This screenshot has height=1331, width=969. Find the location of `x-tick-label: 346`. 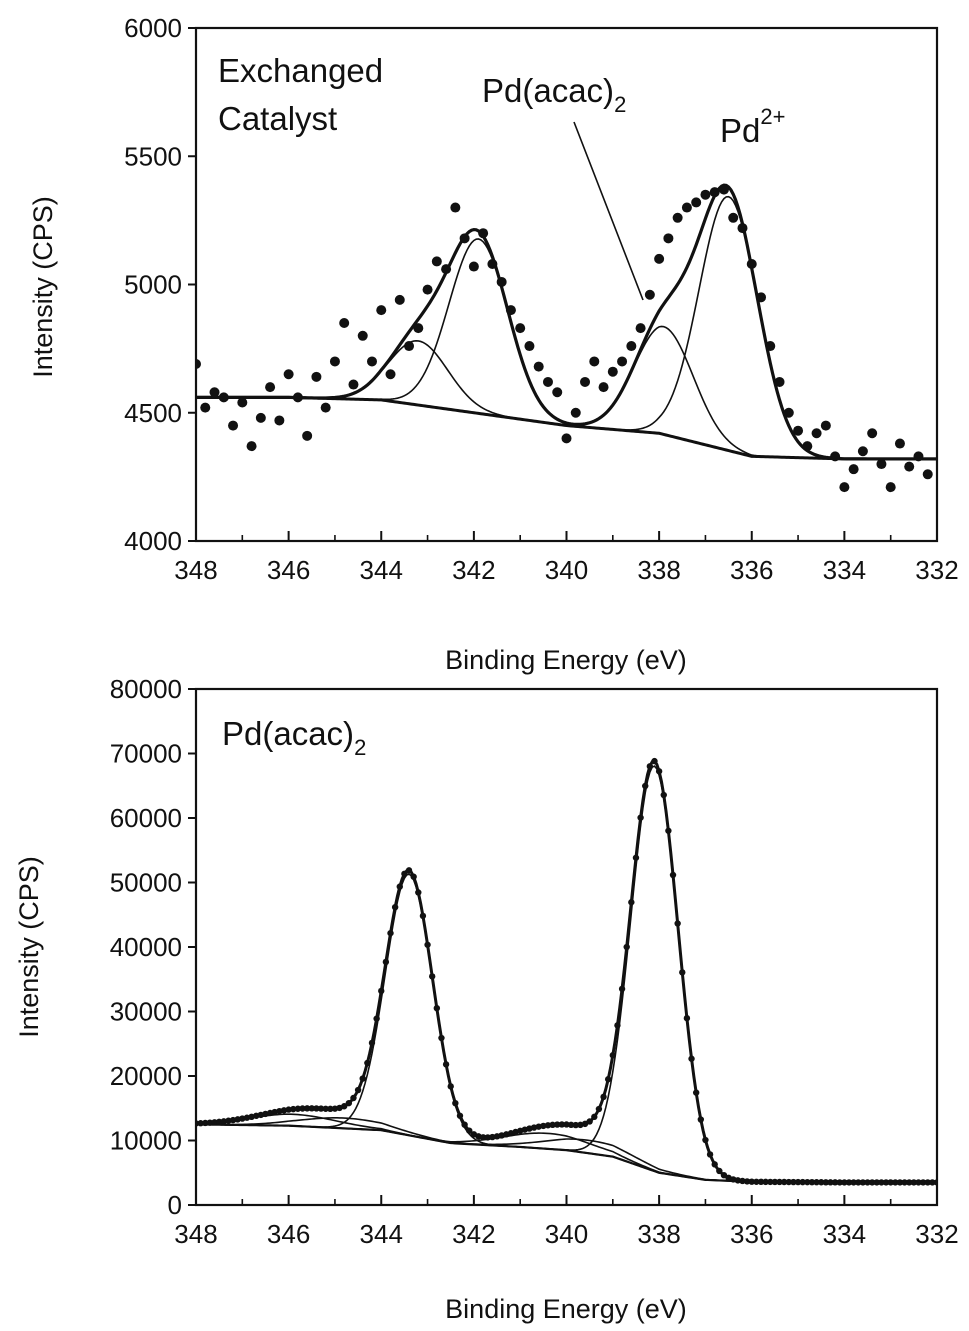

x-tick-label: 346 is located at coordinates (288, 1234).